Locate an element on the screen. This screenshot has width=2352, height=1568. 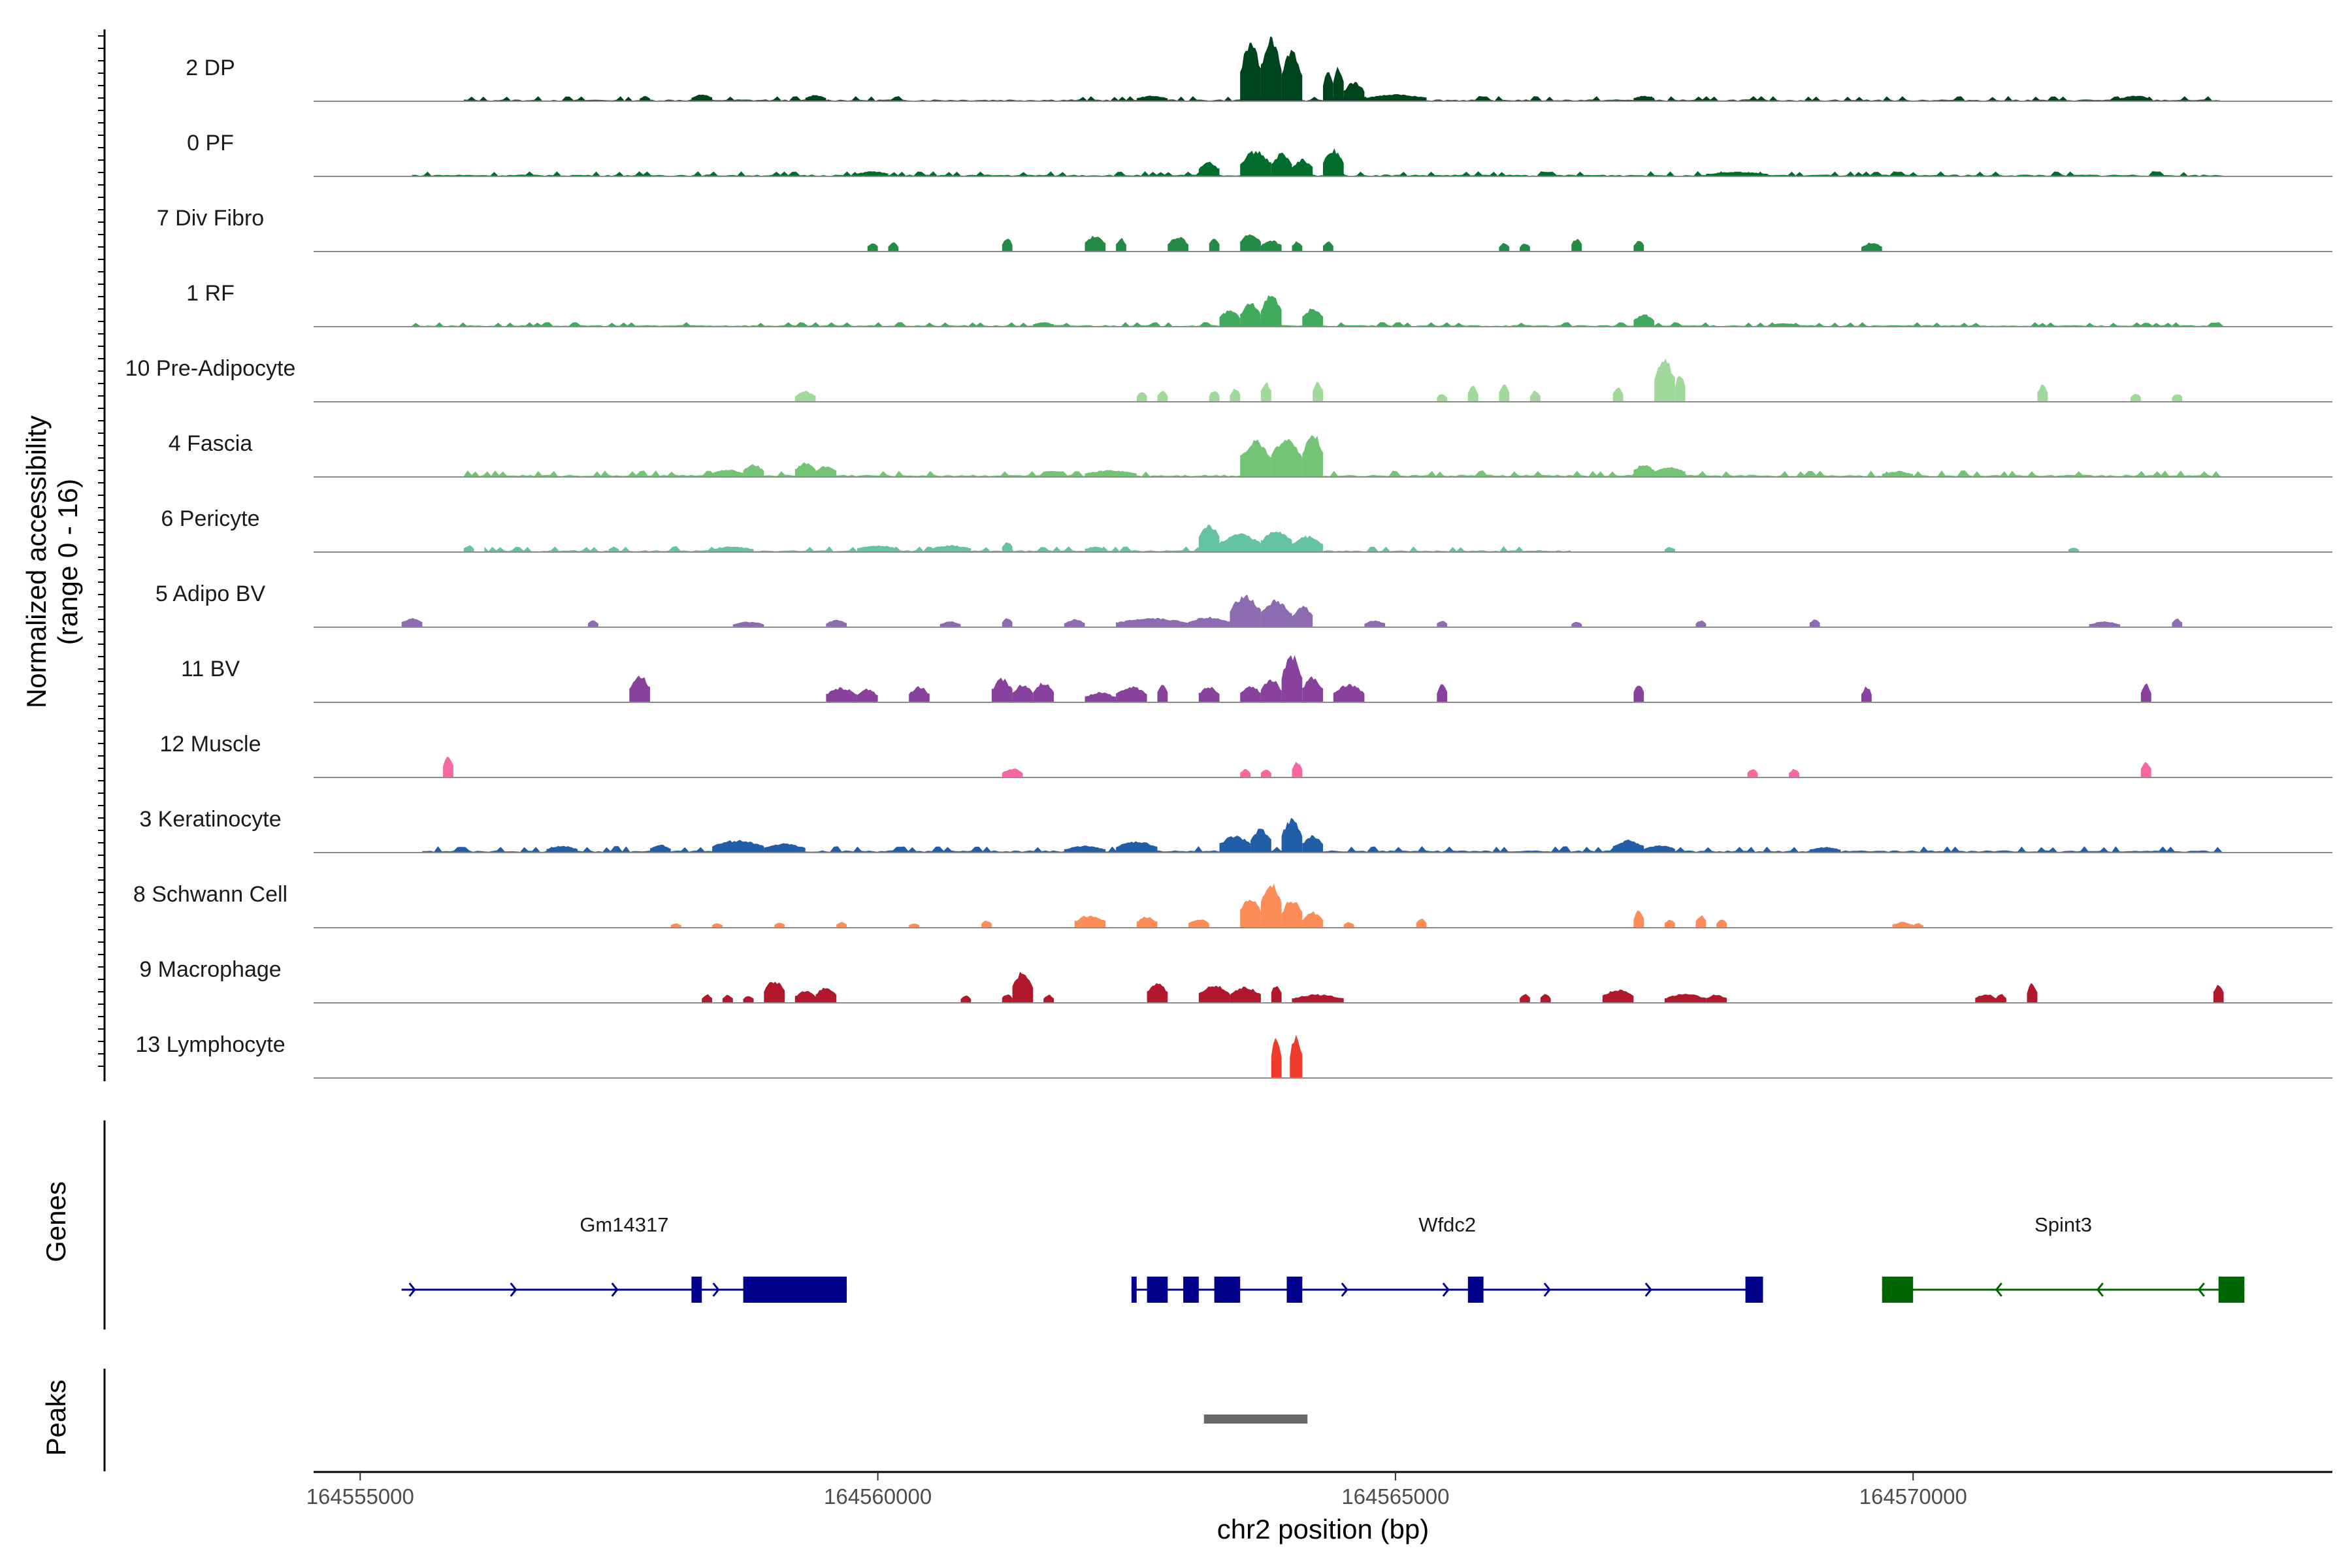
track-13-lymphocyte: 13 Lymphocyte is located at coordinates (1233, 1055).